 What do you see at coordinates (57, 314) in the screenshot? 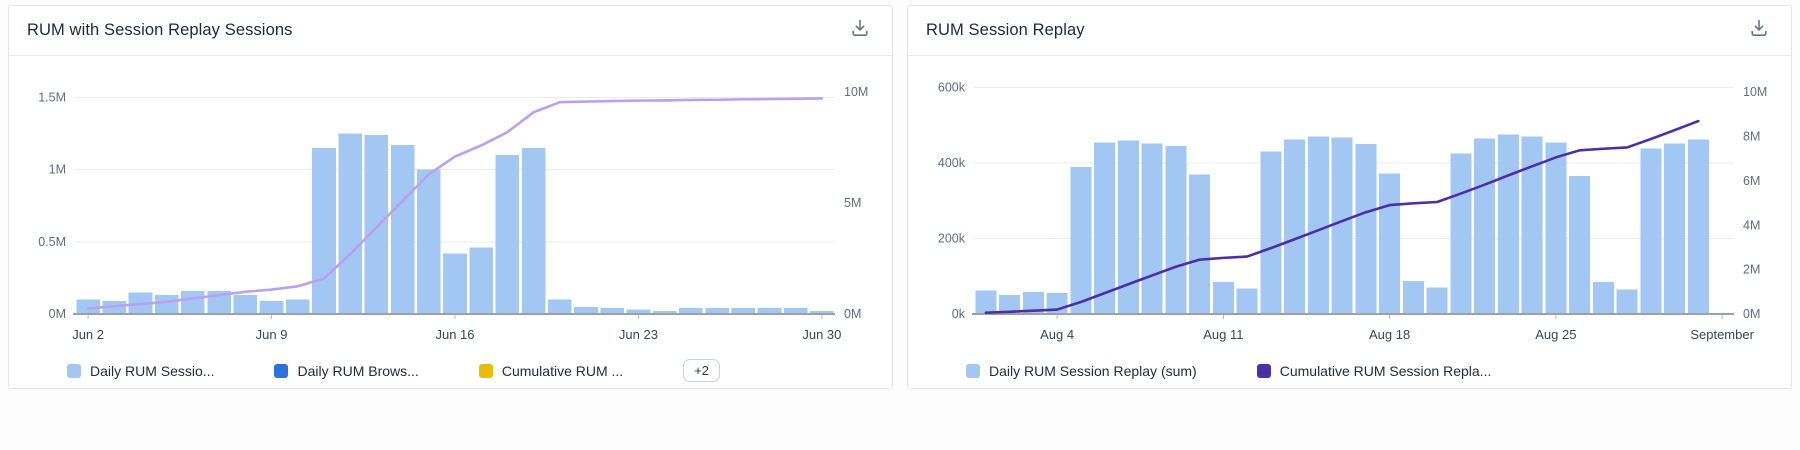
I see `left-axis-label: 0M` at bounding box center [57, 314].